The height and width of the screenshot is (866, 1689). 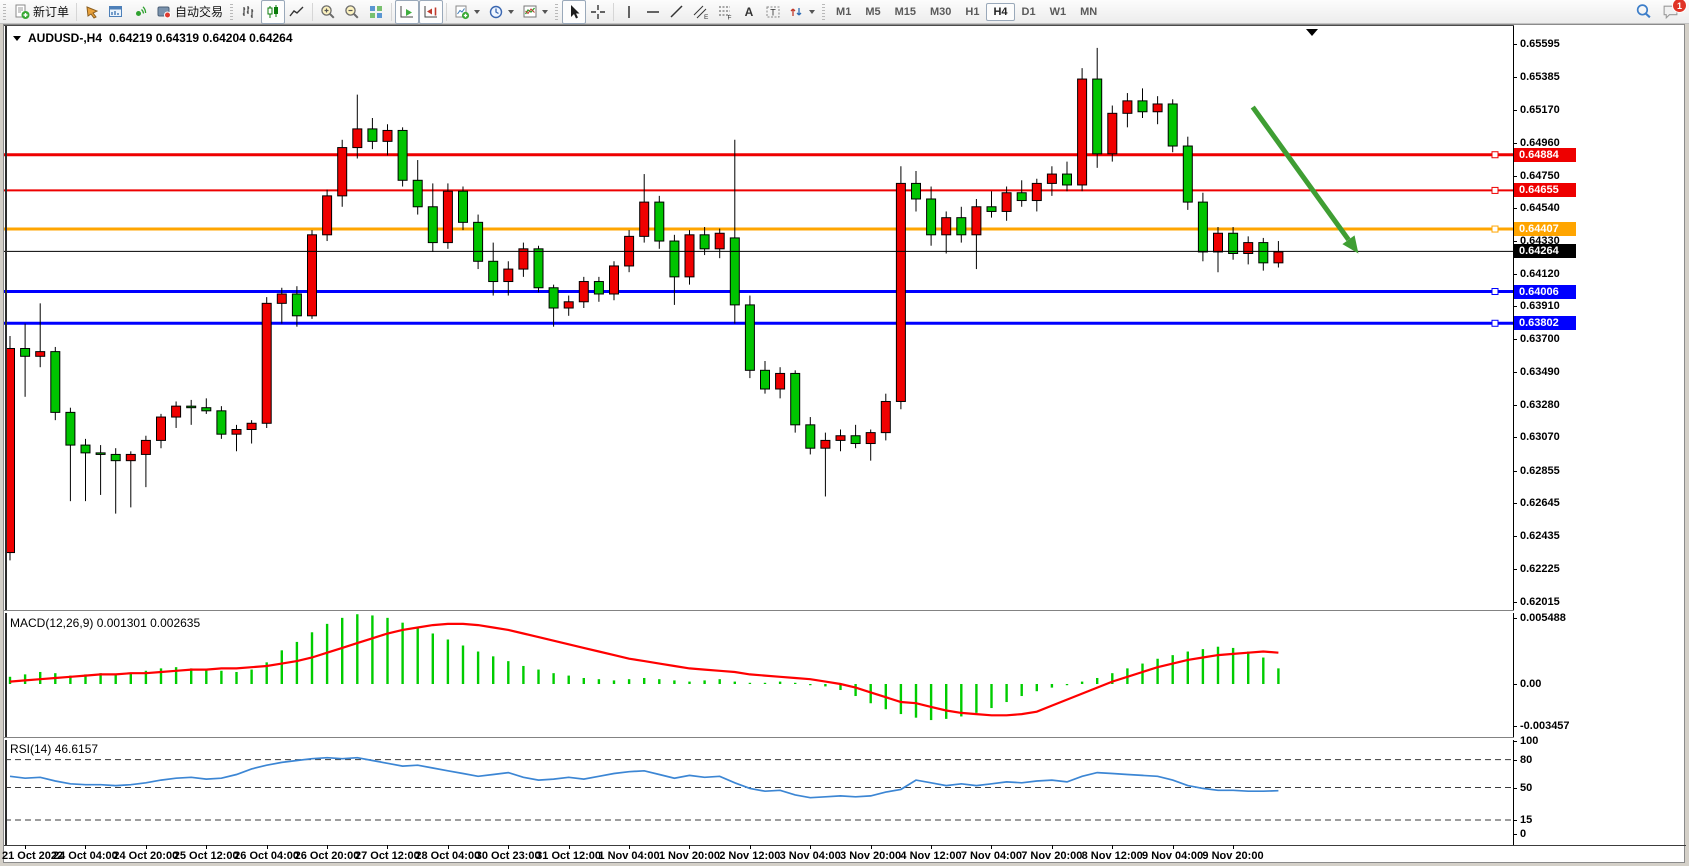 I want to click on line-chart-button, so click(x=297, y=12).